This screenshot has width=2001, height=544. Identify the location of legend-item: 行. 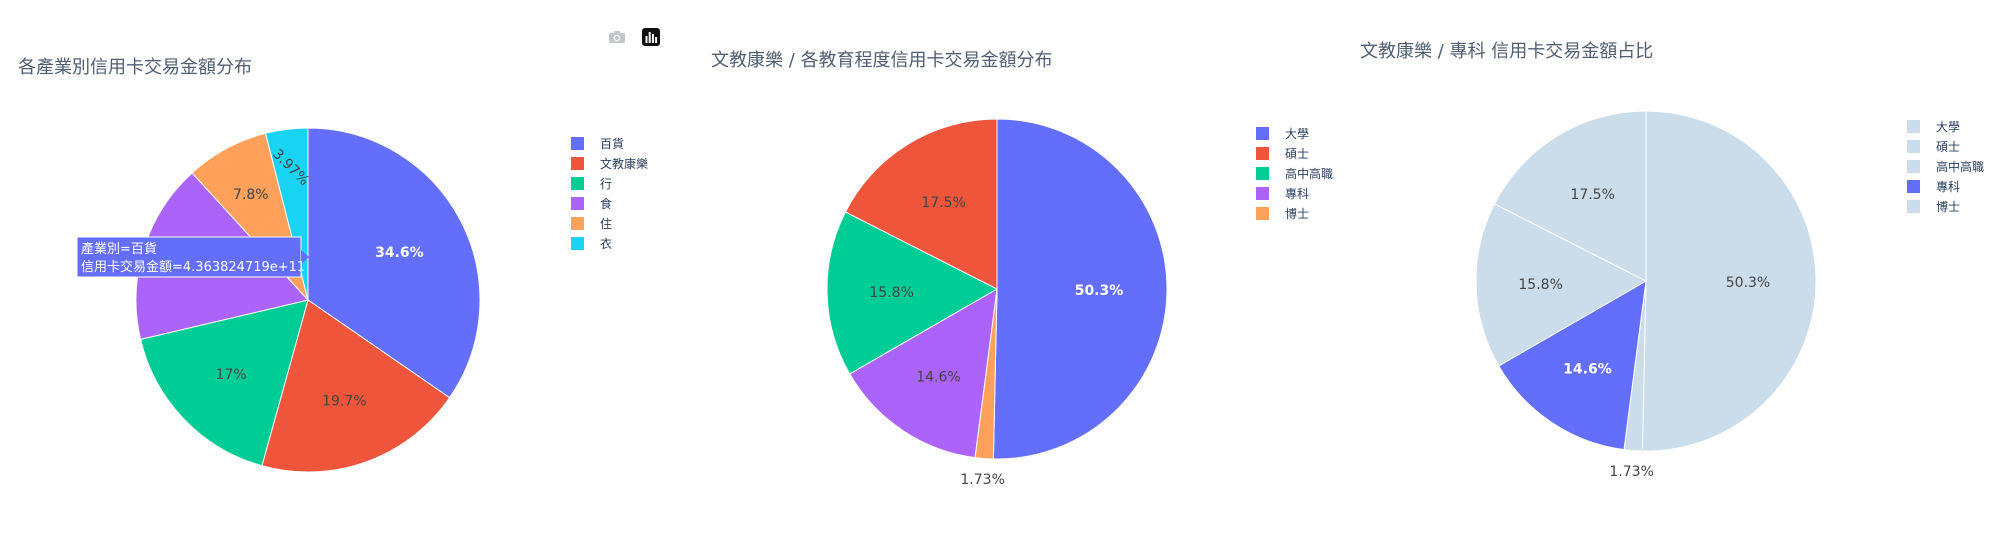
(591, 184).